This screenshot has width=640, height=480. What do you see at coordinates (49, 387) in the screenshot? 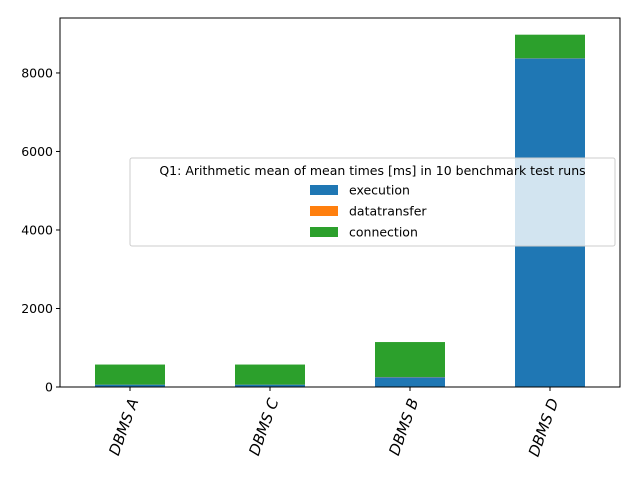
I see `y-tick-label: 0` at bounding box center [49, 387].